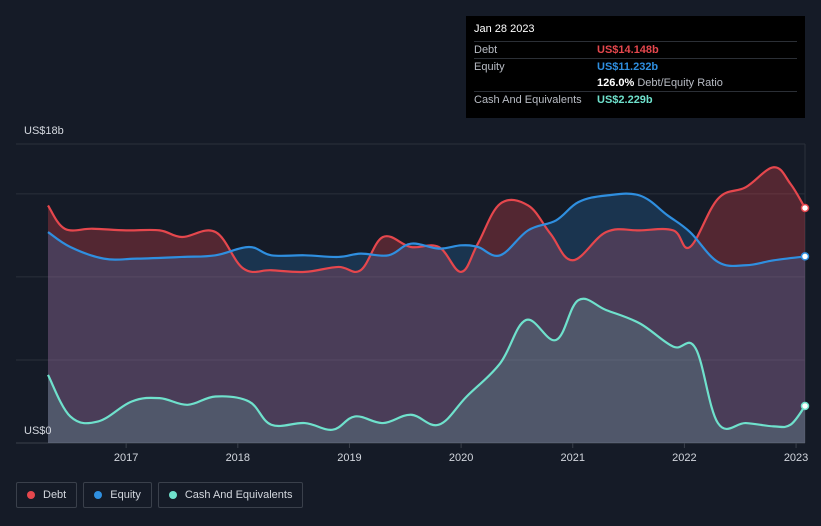  Describe the element at coordinates (461, 458) in the screenshot. I see `x-tick-label: 2020` at that location.